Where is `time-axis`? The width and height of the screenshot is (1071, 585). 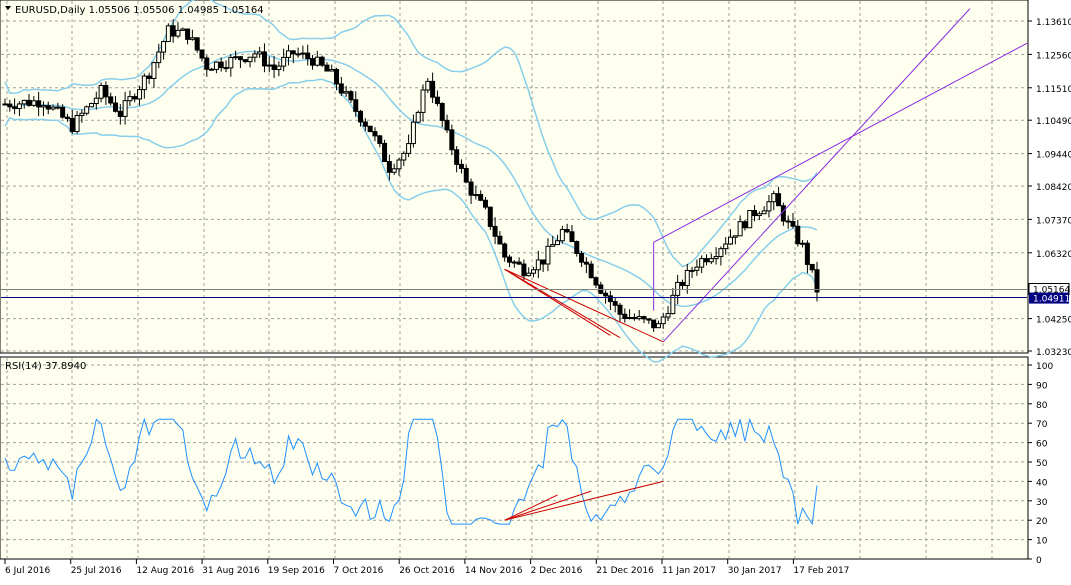 time-axis is located at coordinates (535, 570).